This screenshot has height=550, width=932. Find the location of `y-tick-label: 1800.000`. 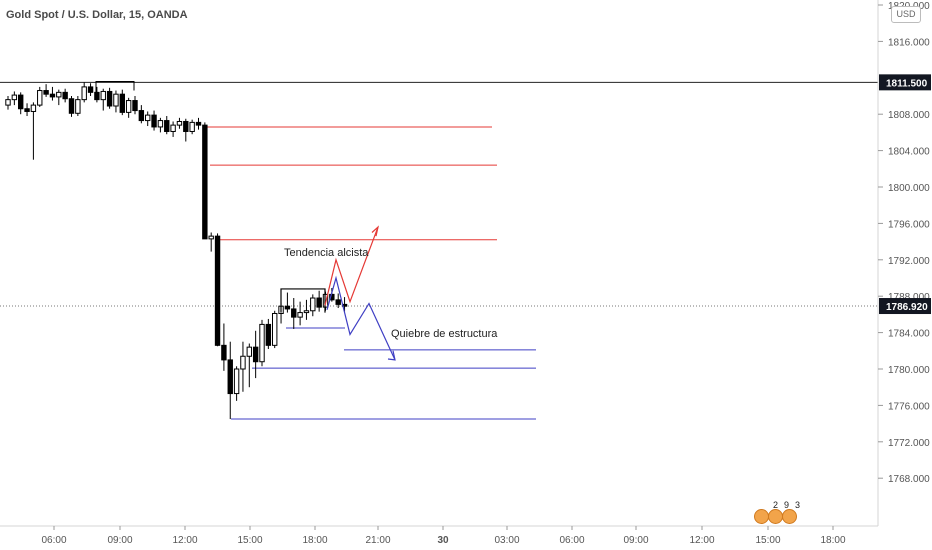

y-tick-label: 1800.000 is located at coordinates (909, 188).